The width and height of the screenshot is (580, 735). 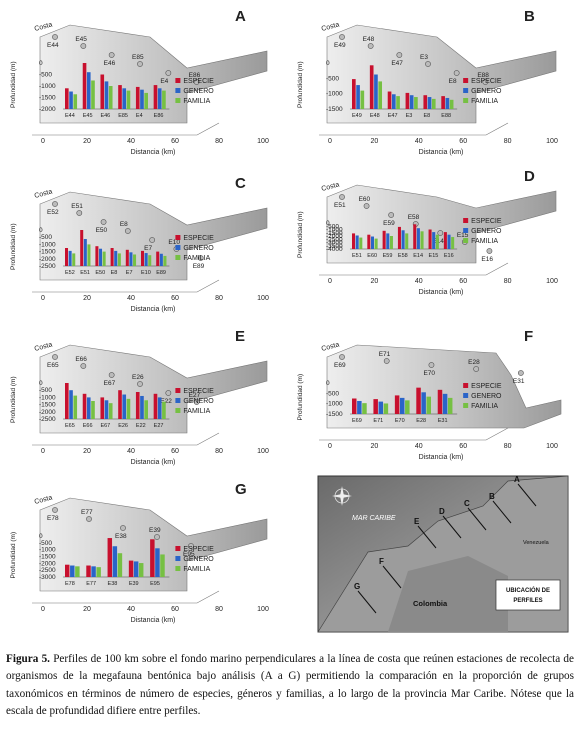 What do you see at coordinates (123, 426) in the screenshot?
I see `bar-category-label: E26` at bounding box center [123, 426].